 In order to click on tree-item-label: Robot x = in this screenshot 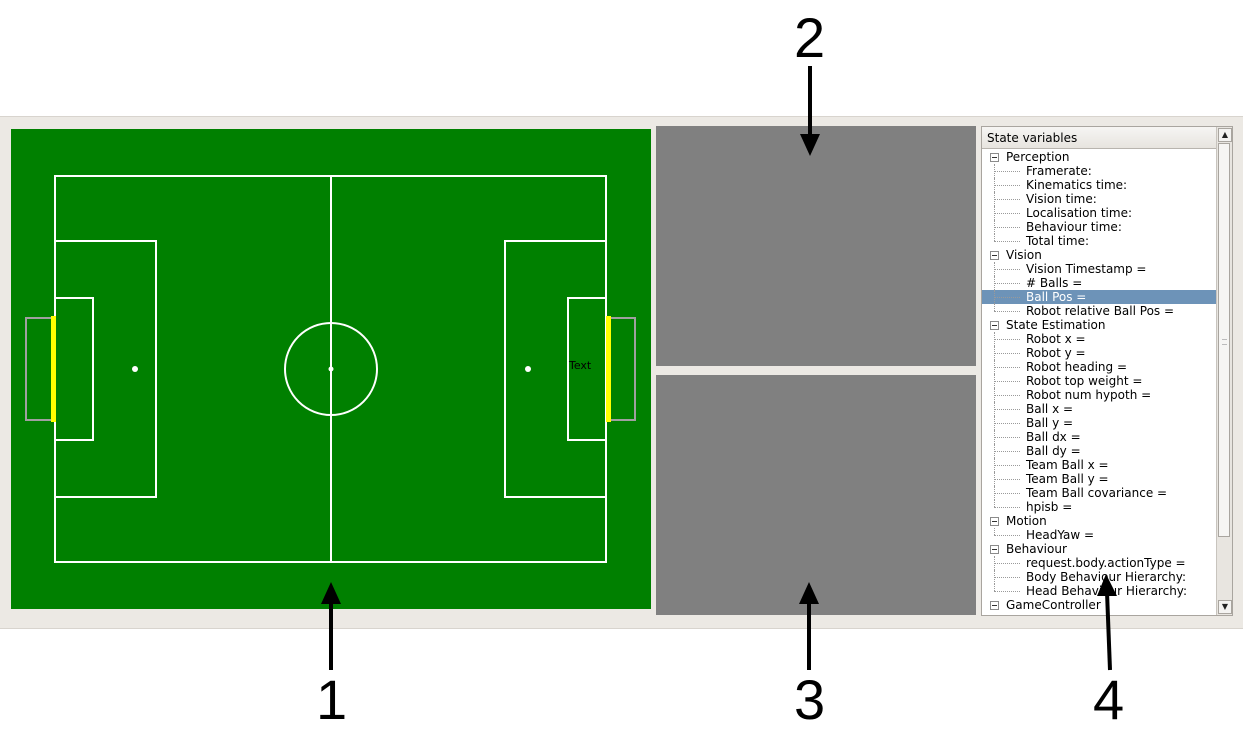, I will do `click(1056, 339)`.